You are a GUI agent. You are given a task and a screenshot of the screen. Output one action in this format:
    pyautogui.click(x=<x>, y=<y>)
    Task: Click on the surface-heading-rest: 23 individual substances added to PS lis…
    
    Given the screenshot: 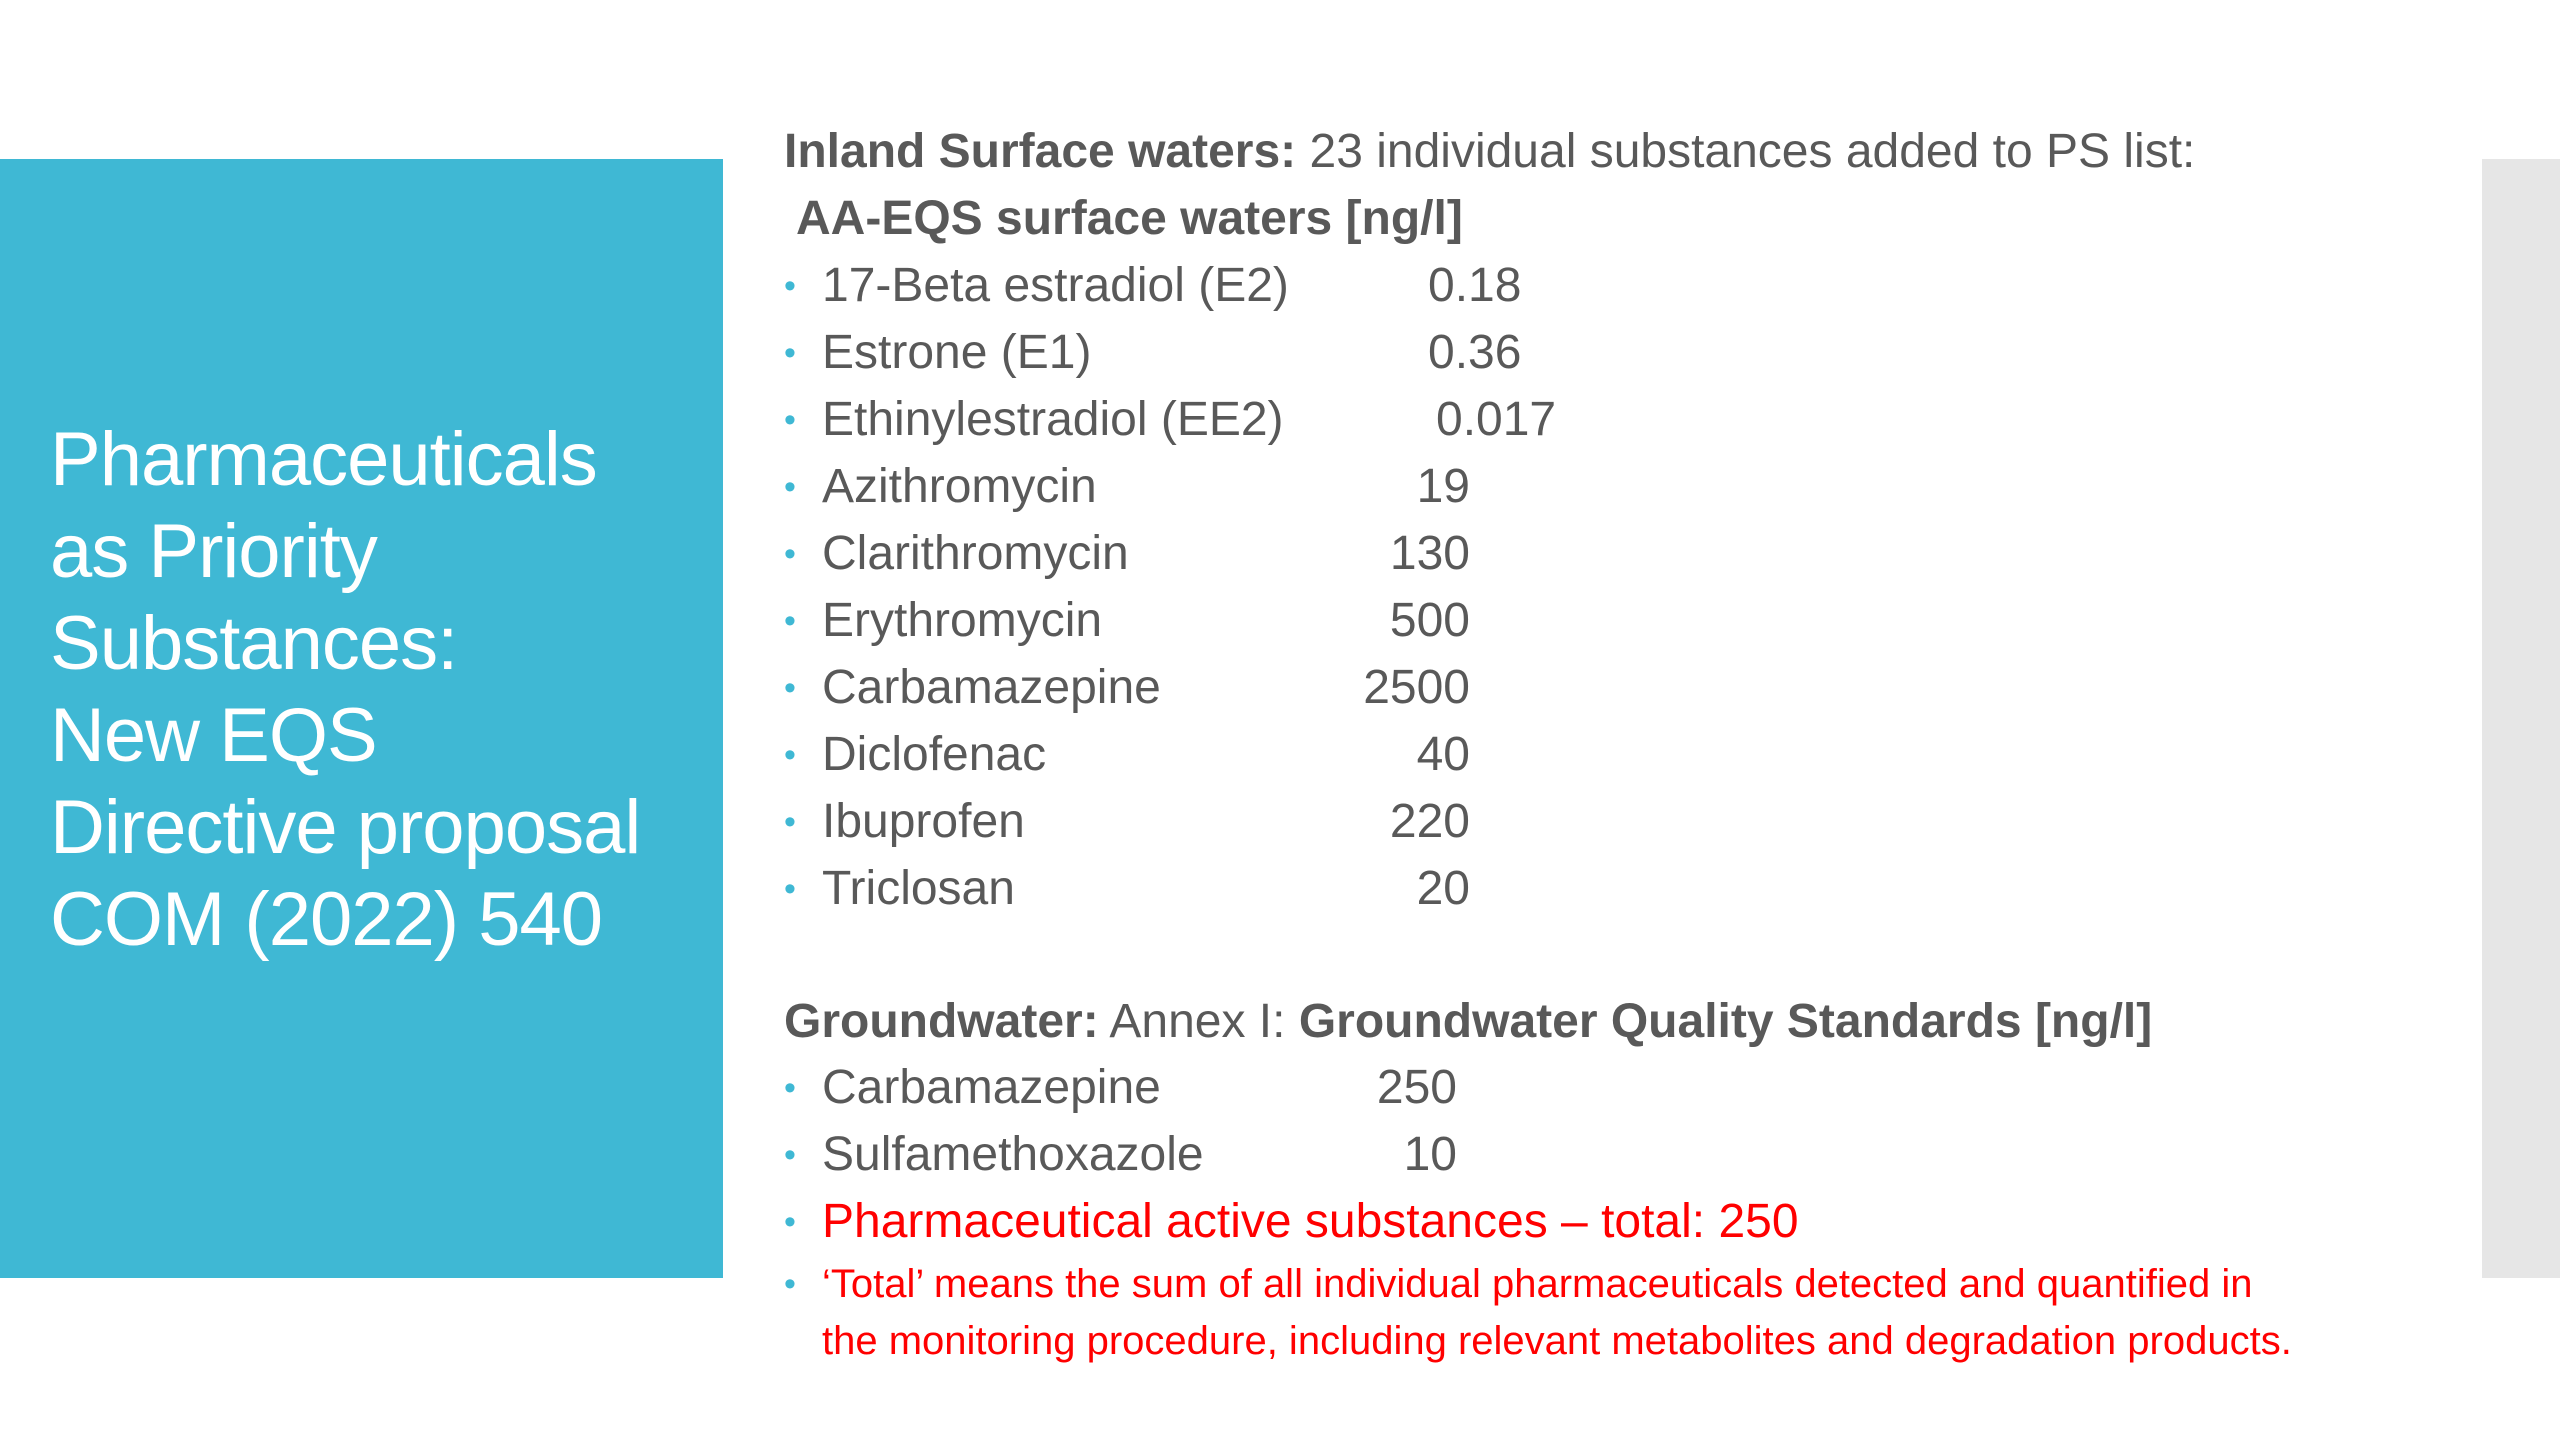 What is the action you would take?
    pyautogui.click(x=1746, y=151)
    